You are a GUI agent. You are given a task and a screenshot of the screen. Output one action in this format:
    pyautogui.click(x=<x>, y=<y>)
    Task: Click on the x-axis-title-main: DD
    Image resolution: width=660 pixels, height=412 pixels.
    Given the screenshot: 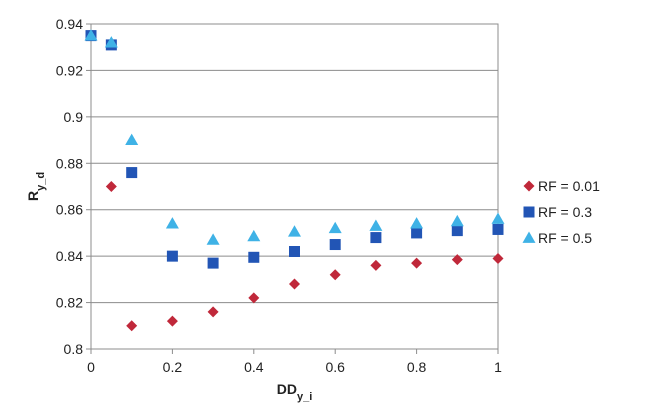 What is the action you would take?
    pyautogui.click(x=287, y=389)
    